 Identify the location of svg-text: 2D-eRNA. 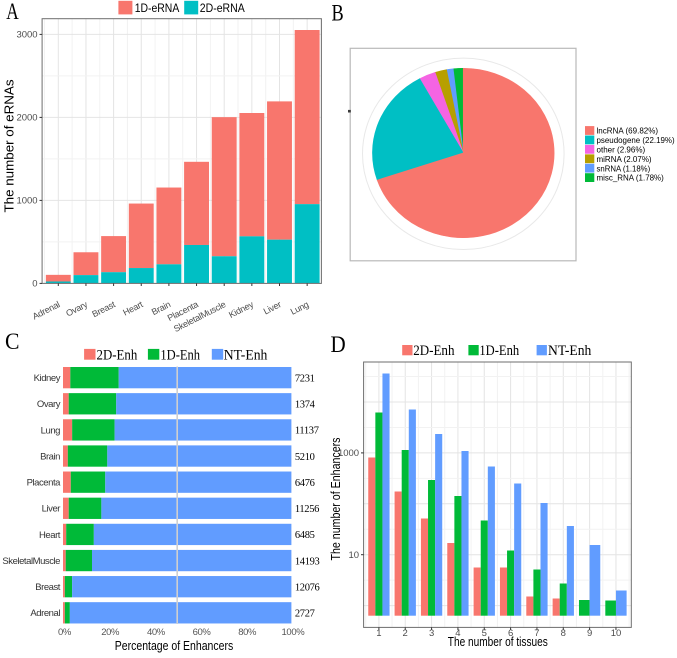
(222, 8).